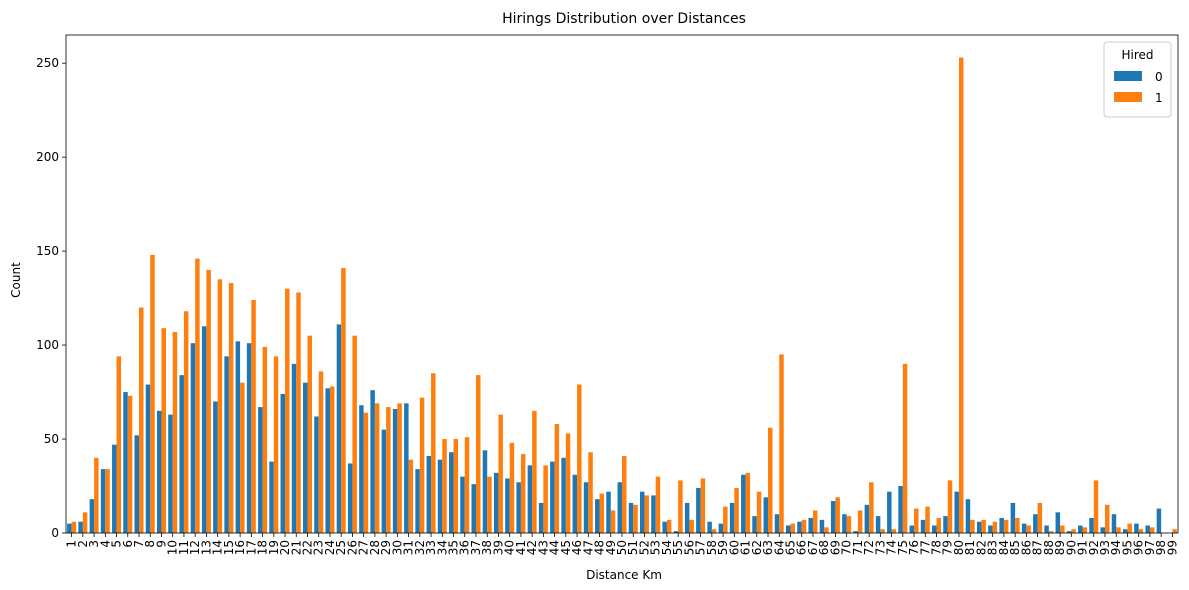 This screenshot has height=590, width=1189. I want to click on x-tick-label: 88, so click(1049, 547).